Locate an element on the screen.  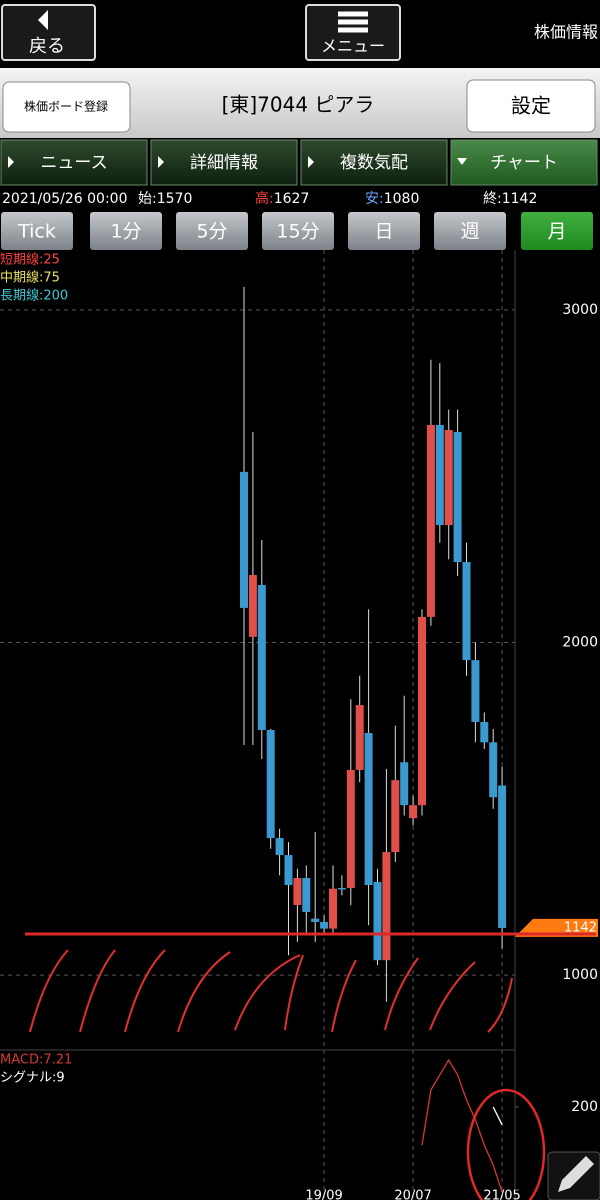
legend-entry: シグナル:9 is located at coordinates (32, 1078).